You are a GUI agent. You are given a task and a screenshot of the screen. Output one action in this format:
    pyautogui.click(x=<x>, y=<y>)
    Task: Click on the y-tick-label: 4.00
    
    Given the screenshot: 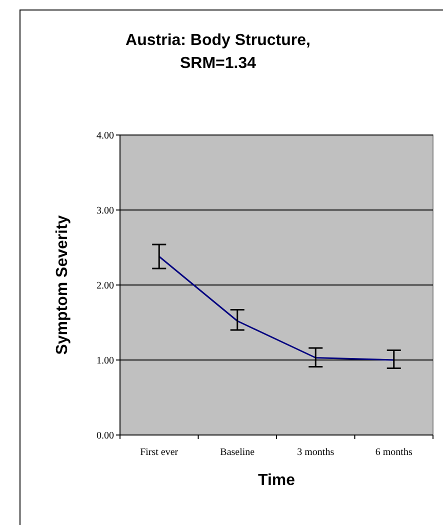 What is the action you would take?
    pyautogui.click(x=105, y=136)
    